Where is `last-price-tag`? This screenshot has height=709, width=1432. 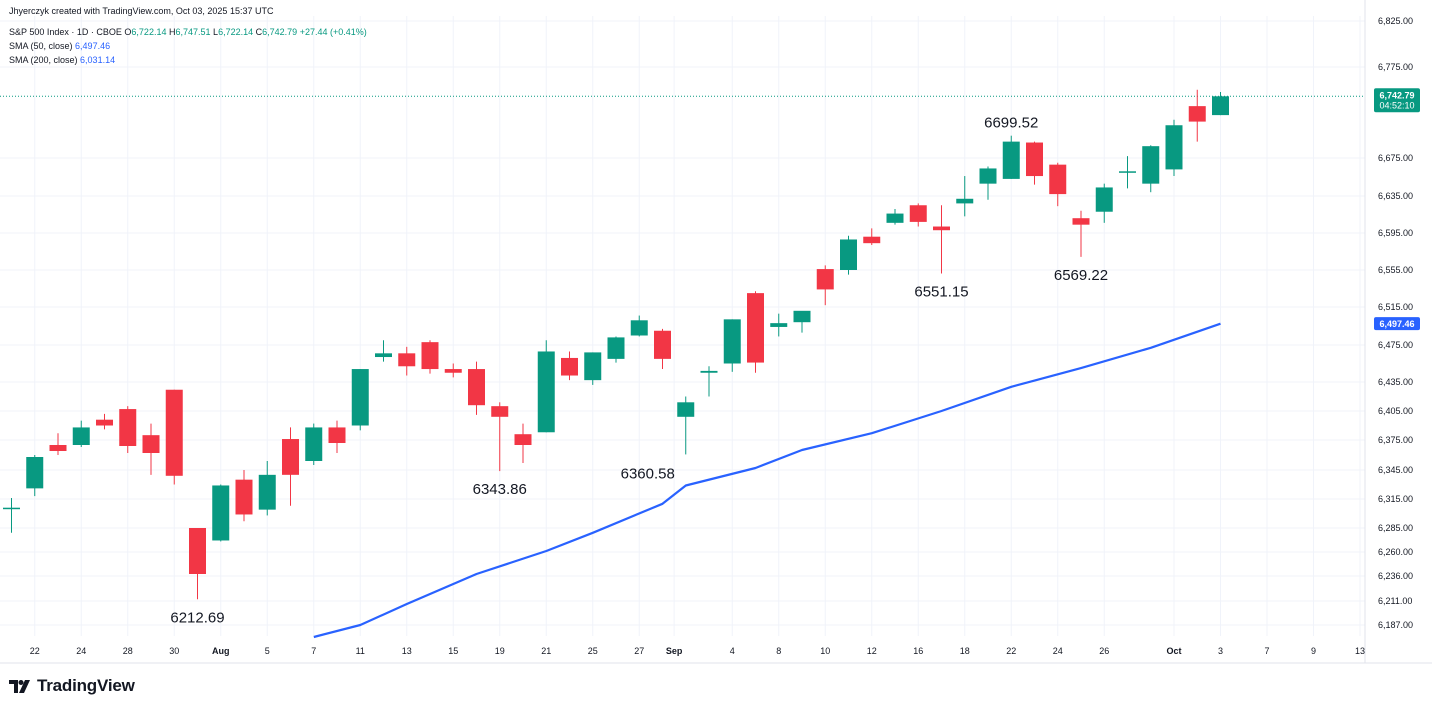 last-price-tag is located at coordinates (1397, 100).